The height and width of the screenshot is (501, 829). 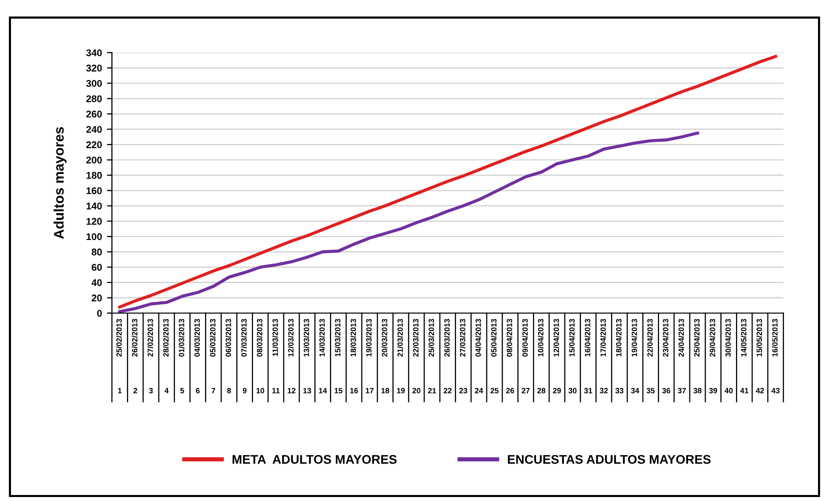 What do you see at coordinates (97, 282) in the screenshot?
I see `y-tick-label: 40` at bounding box center [97, 282].